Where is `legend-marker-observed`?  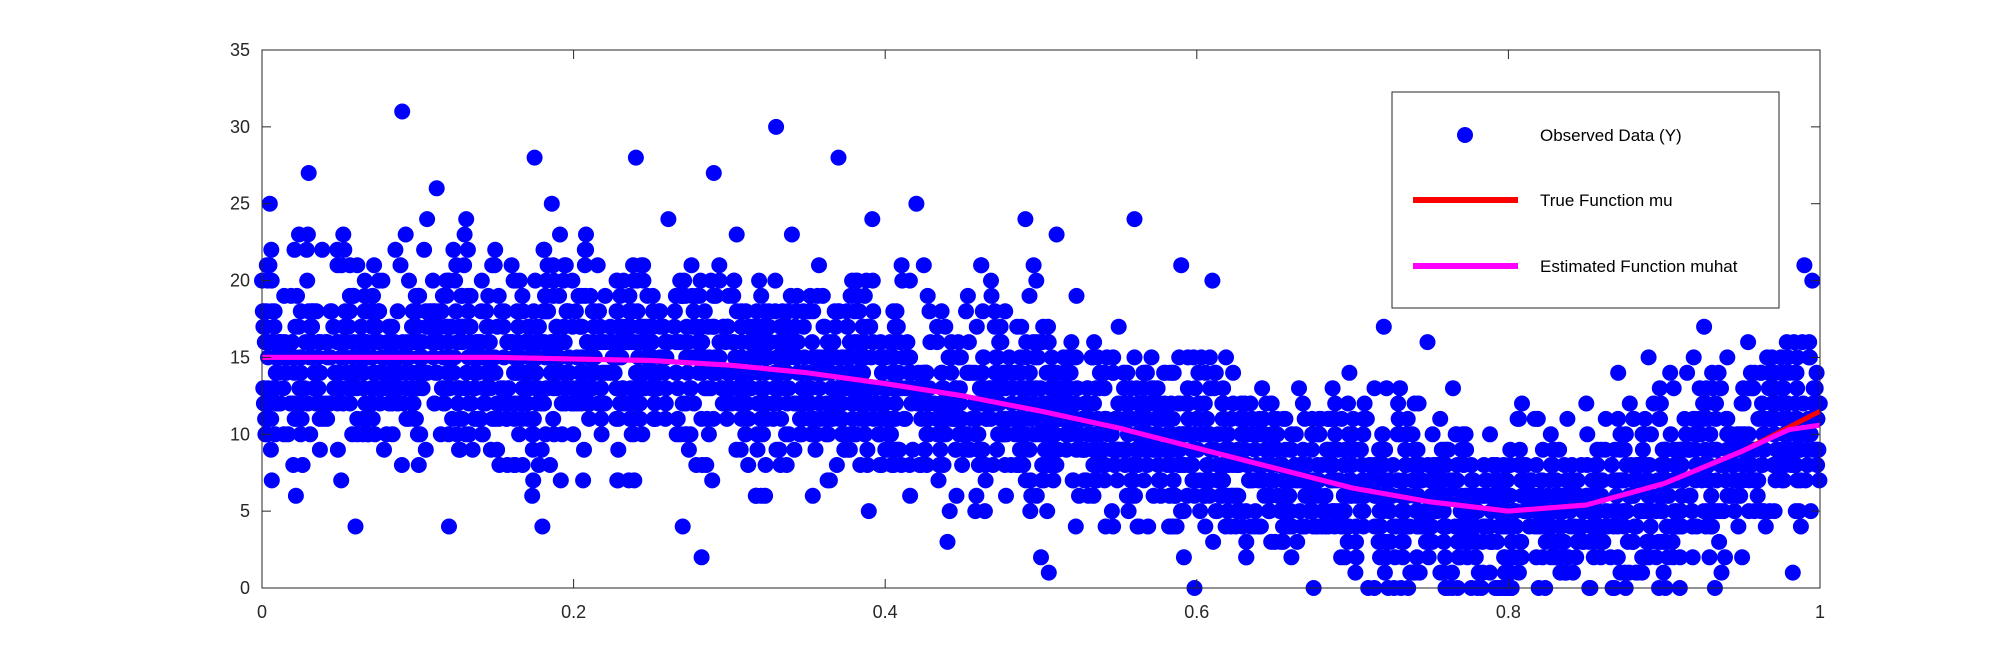
legend-marker-observed is located at coordinates (1465, 135).